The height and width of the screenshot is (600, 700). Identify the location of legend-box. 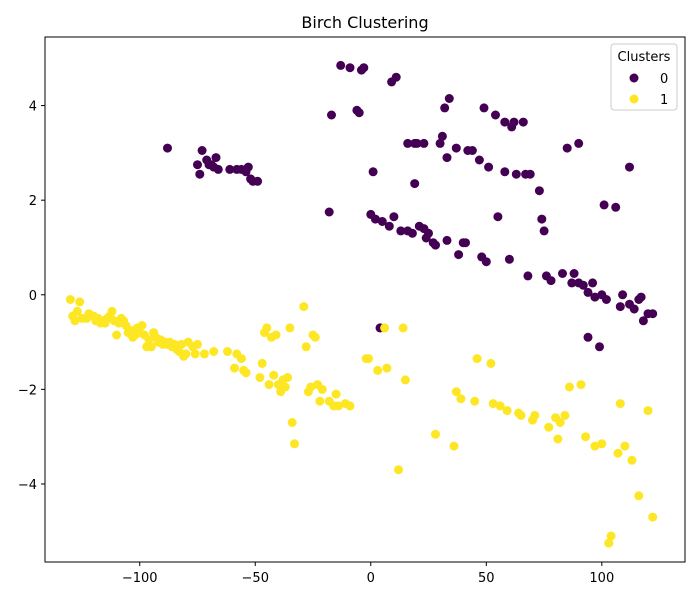
(644, 77).